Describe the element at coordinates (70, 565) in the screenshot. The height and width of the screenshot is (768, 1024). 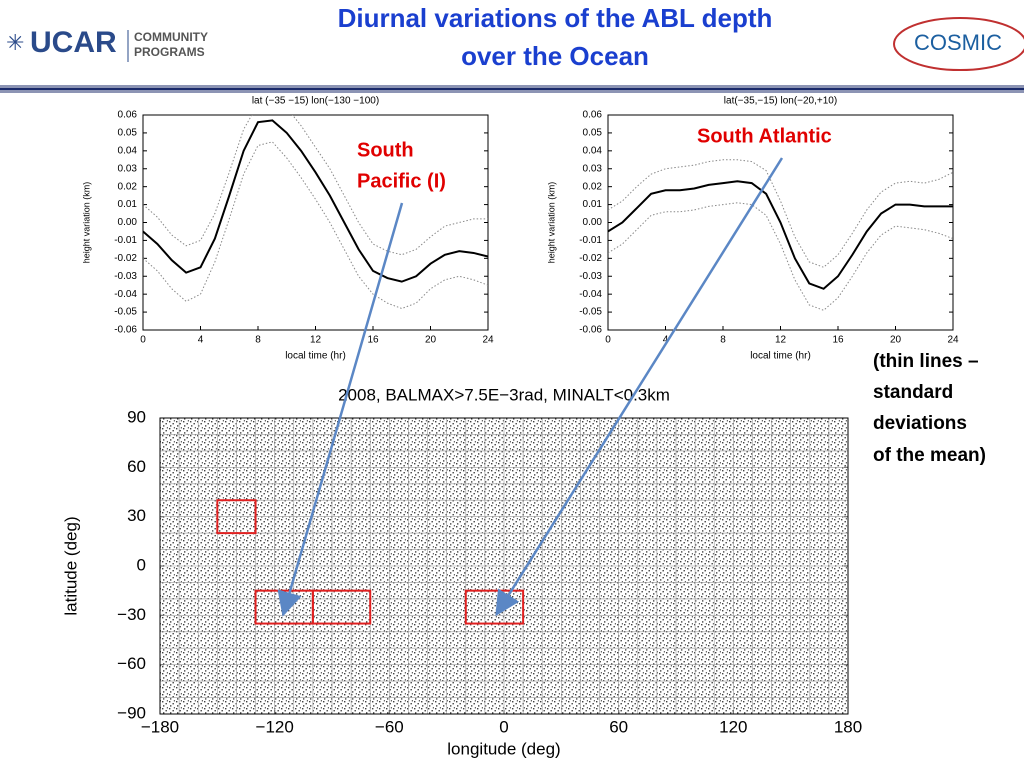
I see `y-axis-label: latitude (deg)` at that location.